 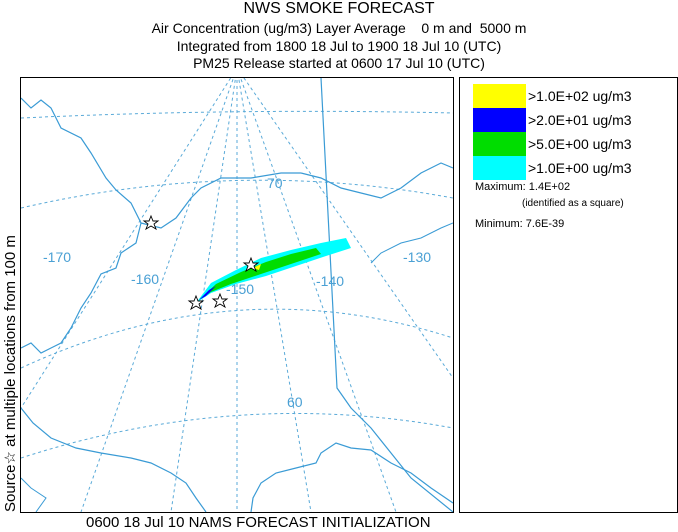 What do you see at coordinates (580, 96) in the screenshot?
I see `legend-label: >1.0E+02 ug/m3` at bounding box center [580, 96].